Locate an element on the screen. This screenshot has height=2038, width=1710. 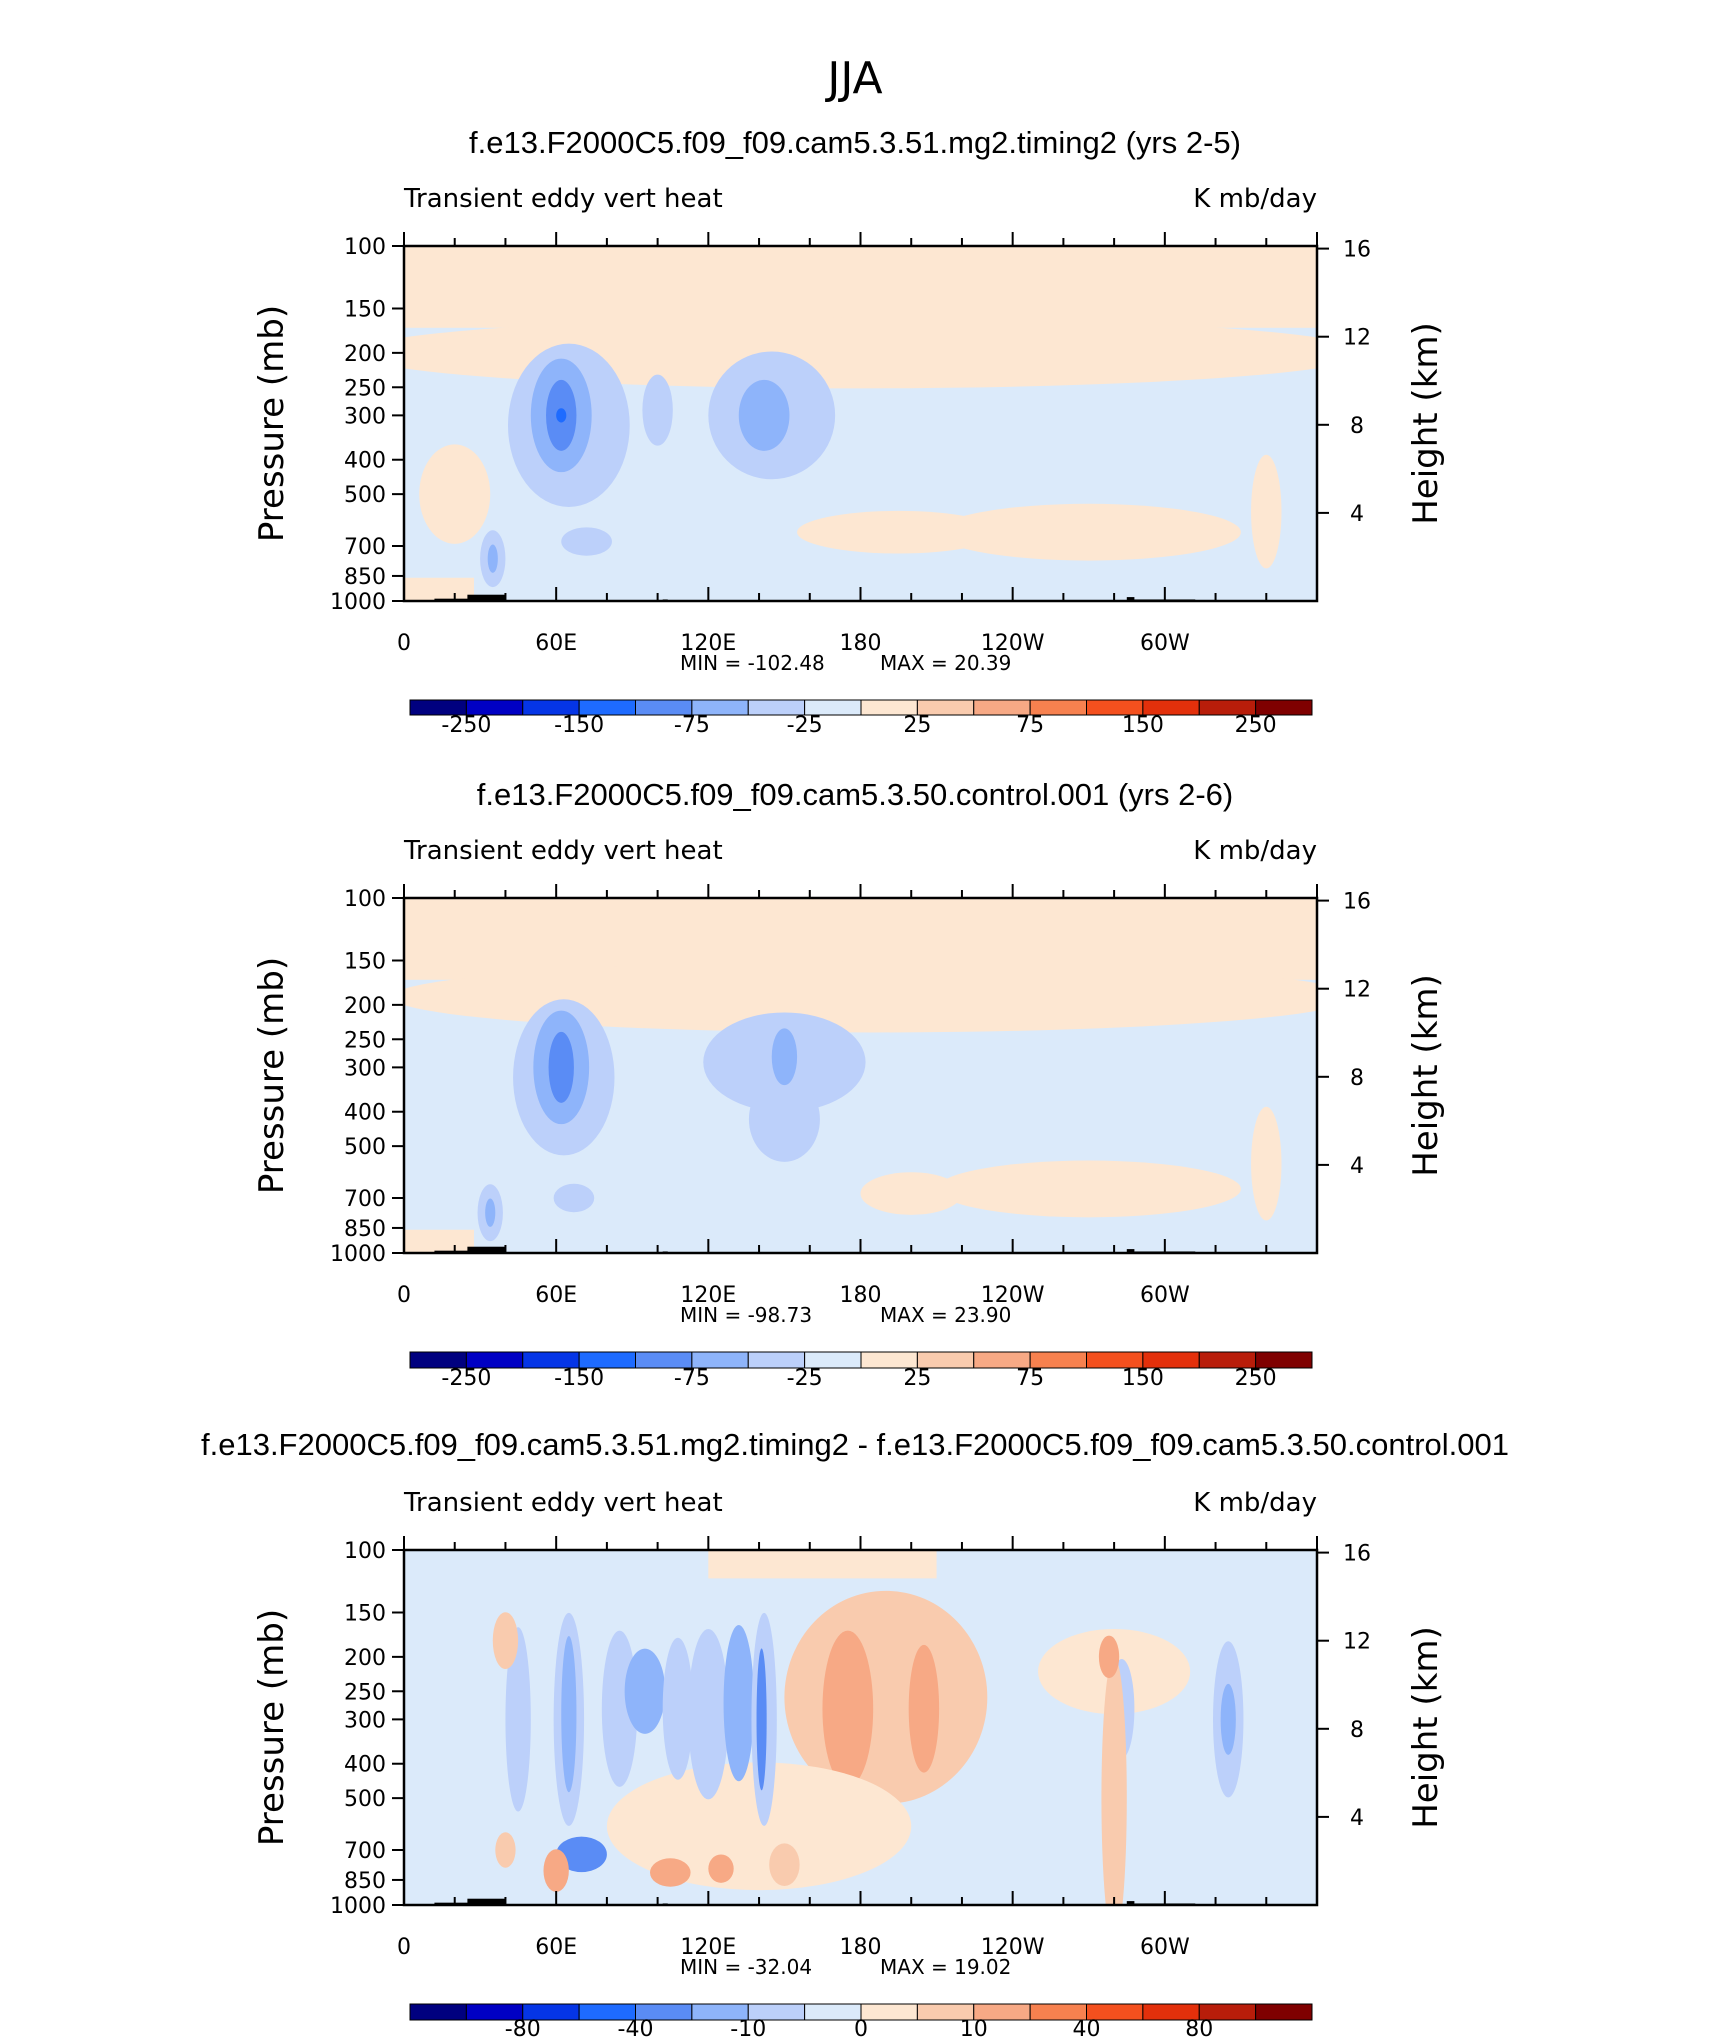
figure-title: JJA is located at coordinates (853, 78).